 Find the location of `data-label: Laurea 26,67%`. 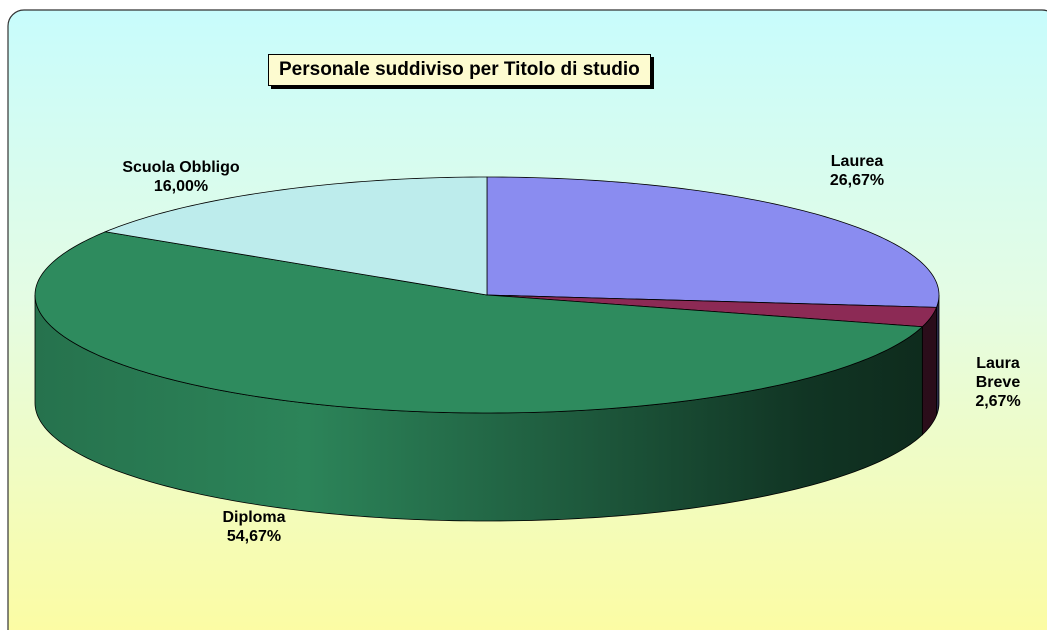

data-label: Laurea 26,67% is located at coordinates (857, 171).